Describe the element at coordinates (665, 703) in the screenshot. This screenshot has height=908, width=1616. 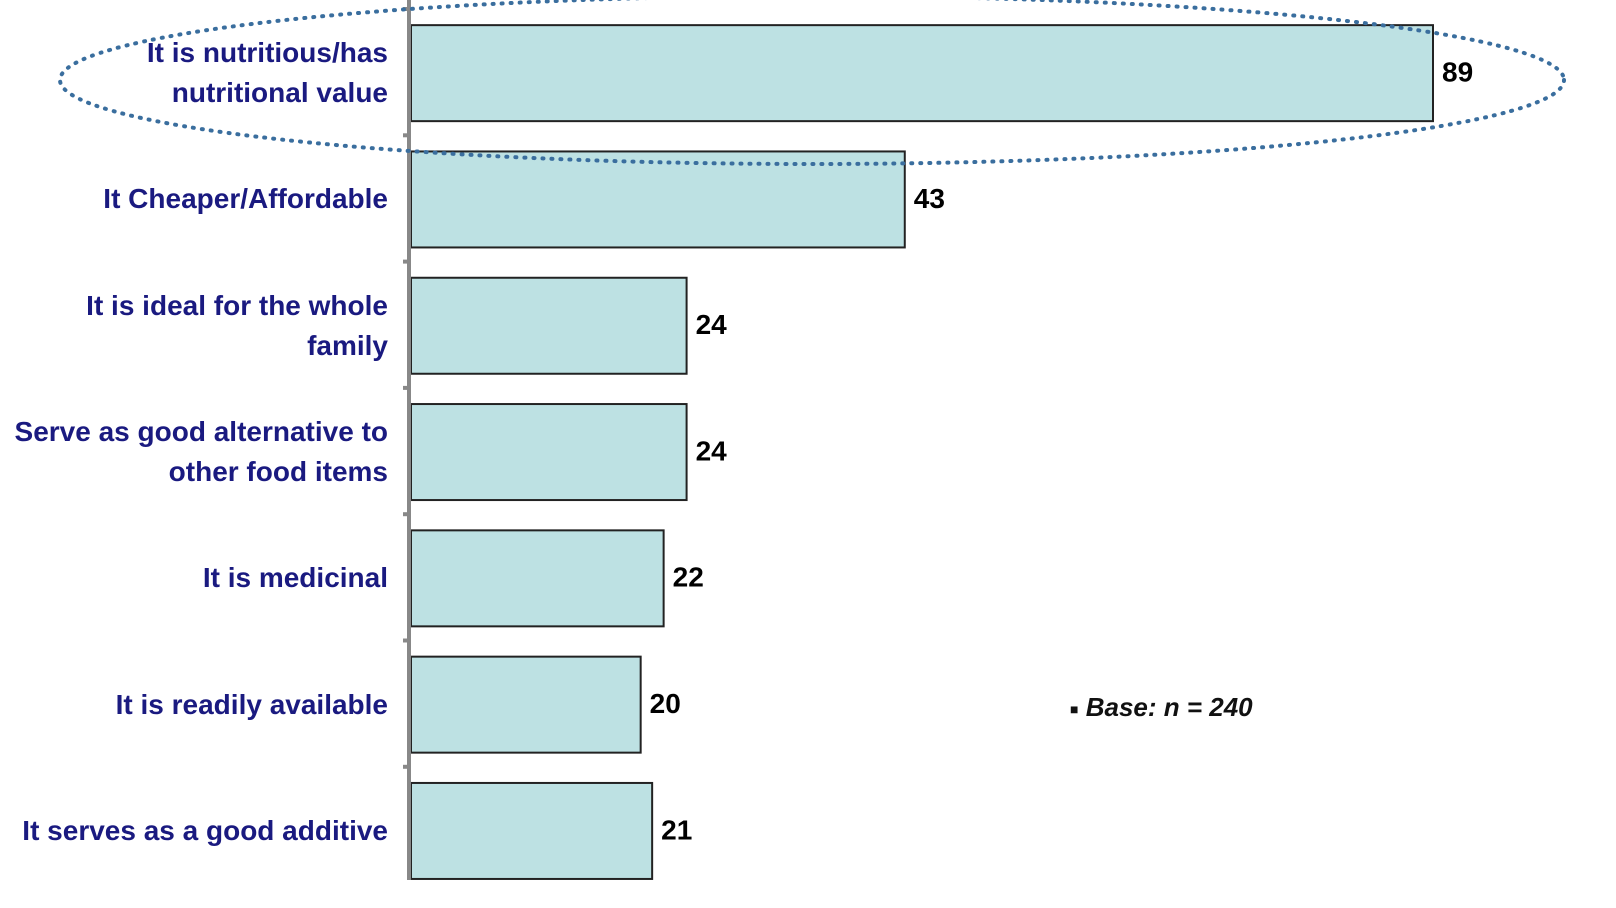
I see `value-label: 20` at that location.